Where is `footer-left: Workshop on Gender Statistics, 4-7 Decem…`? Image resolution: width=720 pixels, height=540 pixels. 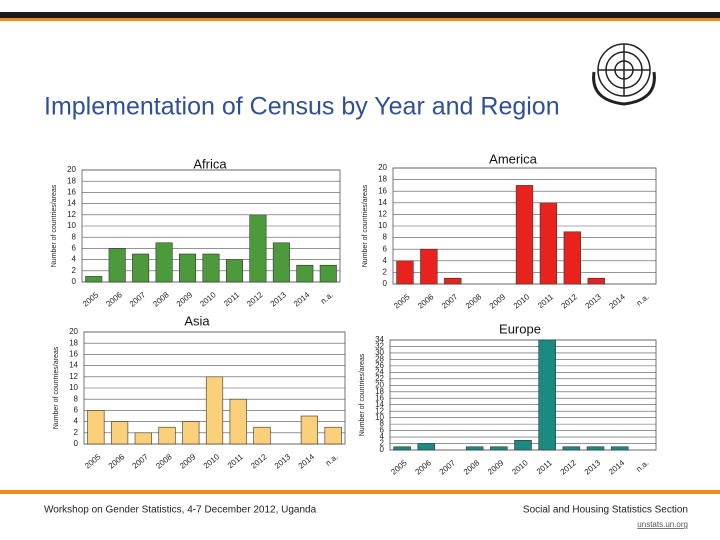 footer-left: Workshop on Gender Statistics, 4-7 Decem… is located at coordinates (180, 510).